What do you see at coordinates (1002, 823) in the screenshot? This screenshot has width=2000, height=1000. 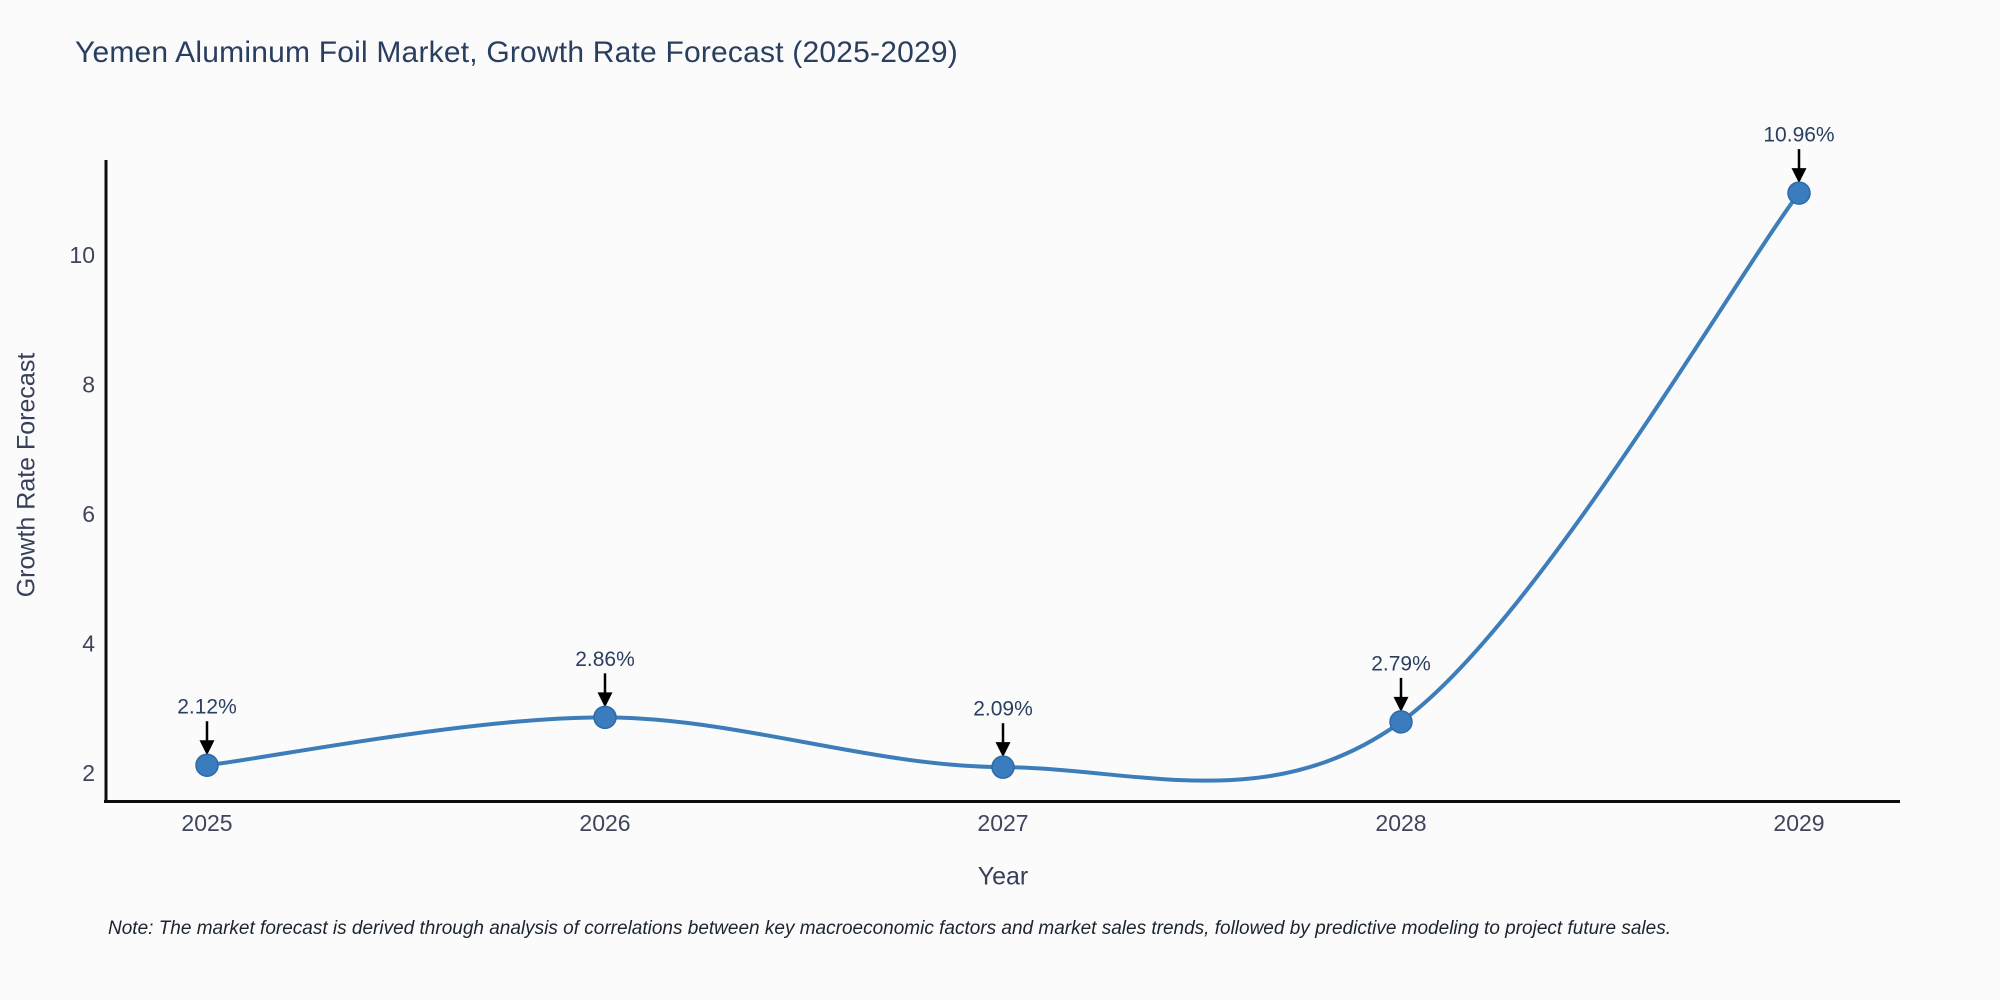 I see `x-tick-label: 2027` at bounding box center [1002, 823].